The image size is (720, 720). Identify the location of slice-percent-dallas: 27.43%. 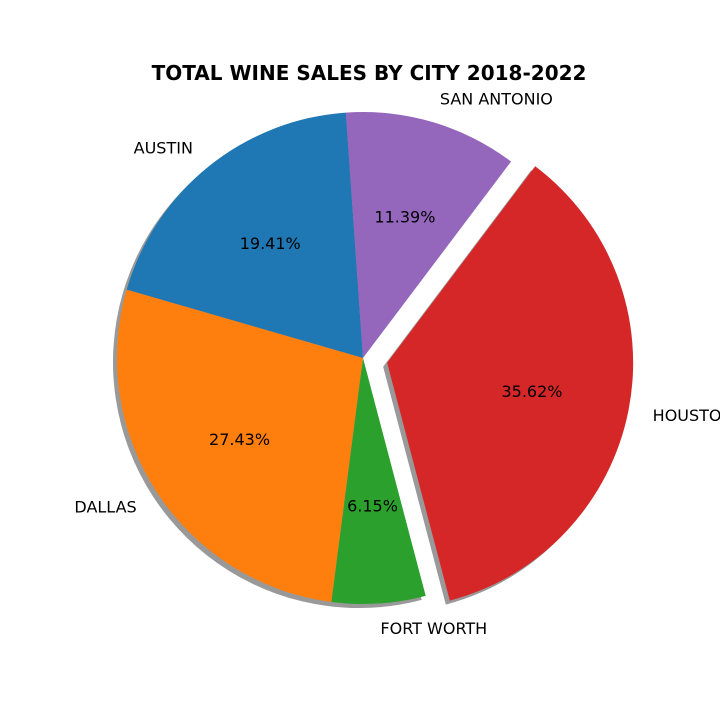
(239, 439).